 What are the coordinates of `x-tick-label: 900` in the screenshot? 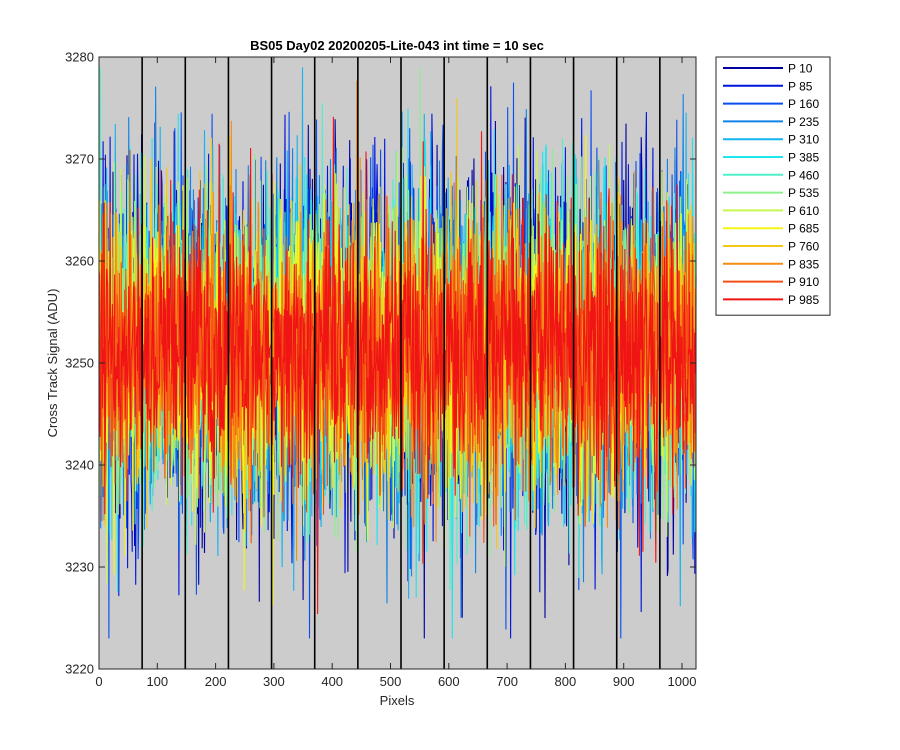 It's located at (624, 681).